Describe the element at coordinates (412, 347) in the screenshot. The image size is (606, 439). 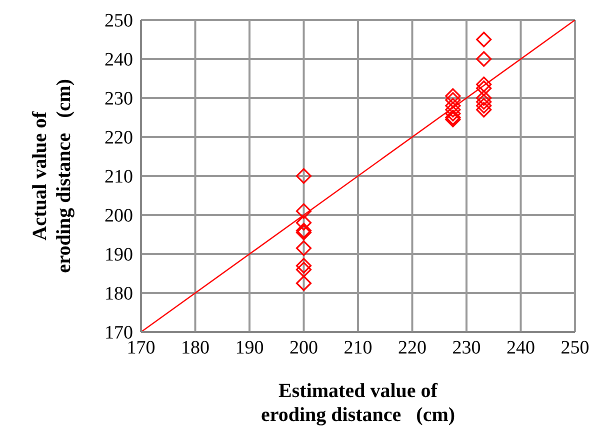
I see `x-tick-label: 220` at that location.